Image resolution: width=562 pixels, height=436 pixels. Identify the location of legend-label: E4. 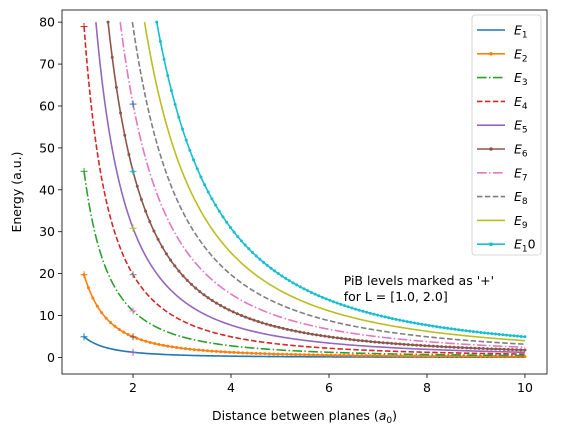
(521, 103).